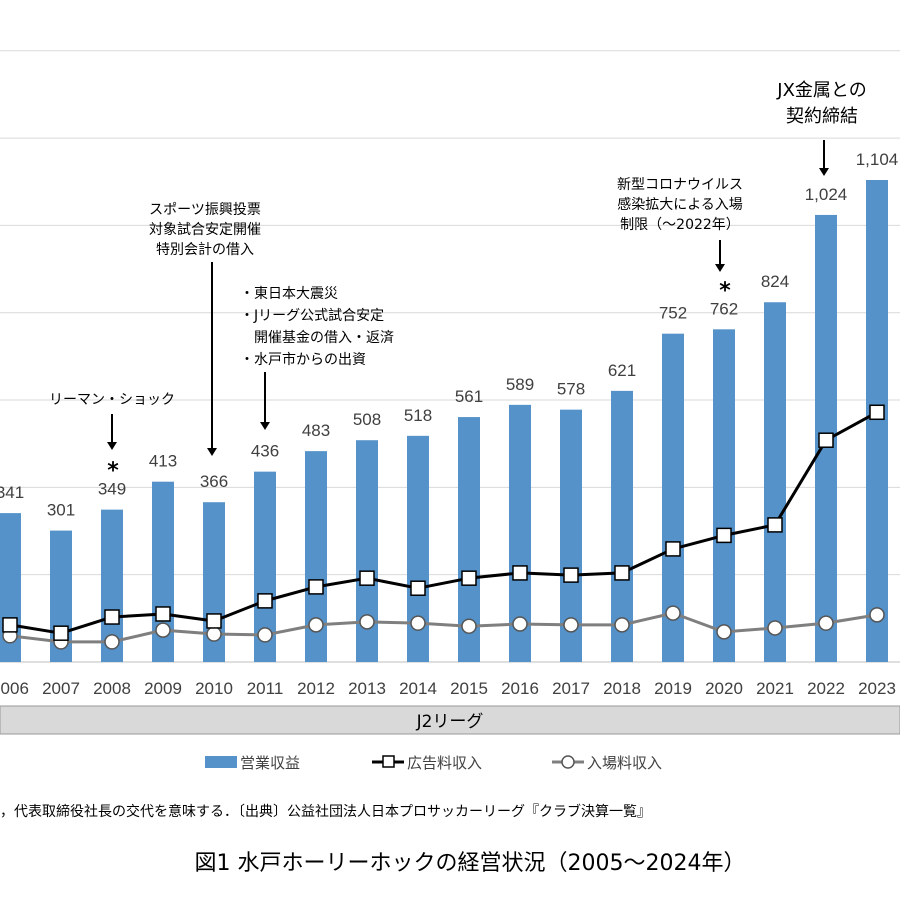 This screenshot has width=900, height=900. I want to click on arrowhead-2010, so click(212, 452).